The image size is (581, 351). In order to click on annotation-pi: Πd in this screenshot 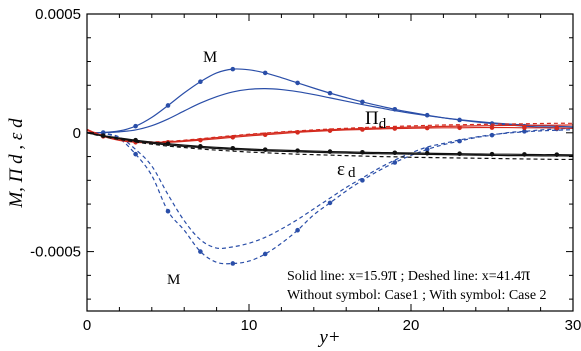, I will do `click(376, 120)`.